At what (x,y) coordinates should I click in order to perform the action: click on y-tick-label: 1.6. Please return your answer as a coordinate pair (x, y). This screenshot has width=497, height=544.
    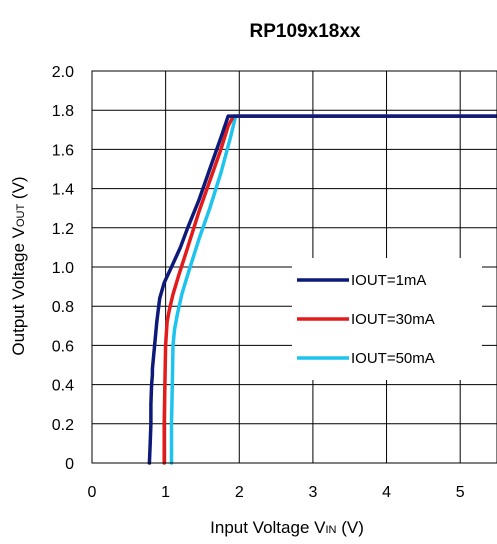
    Looking at the image, I should click on (63, 150).